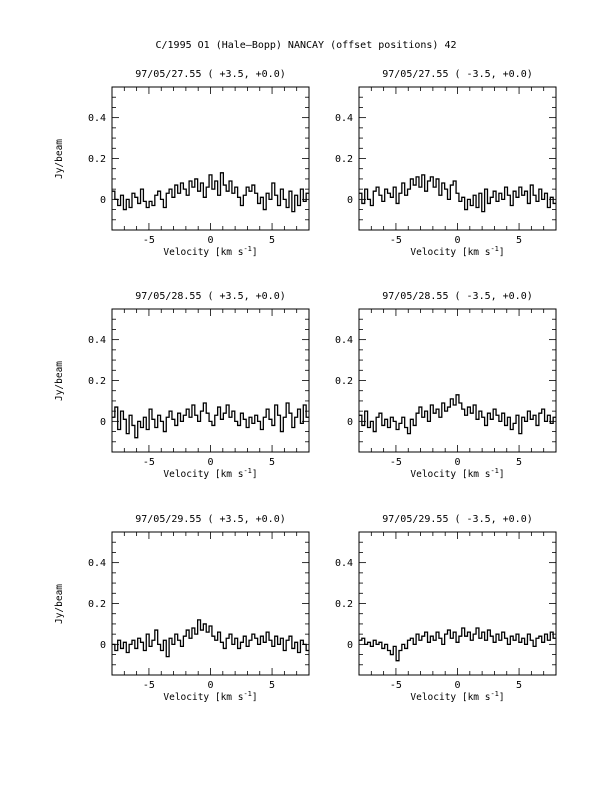  Describe the element at coordinates (210, 296) in the screenshot. I see `panel-title: 97/05/28.55 ( +3.5, +0.0)` at that location.